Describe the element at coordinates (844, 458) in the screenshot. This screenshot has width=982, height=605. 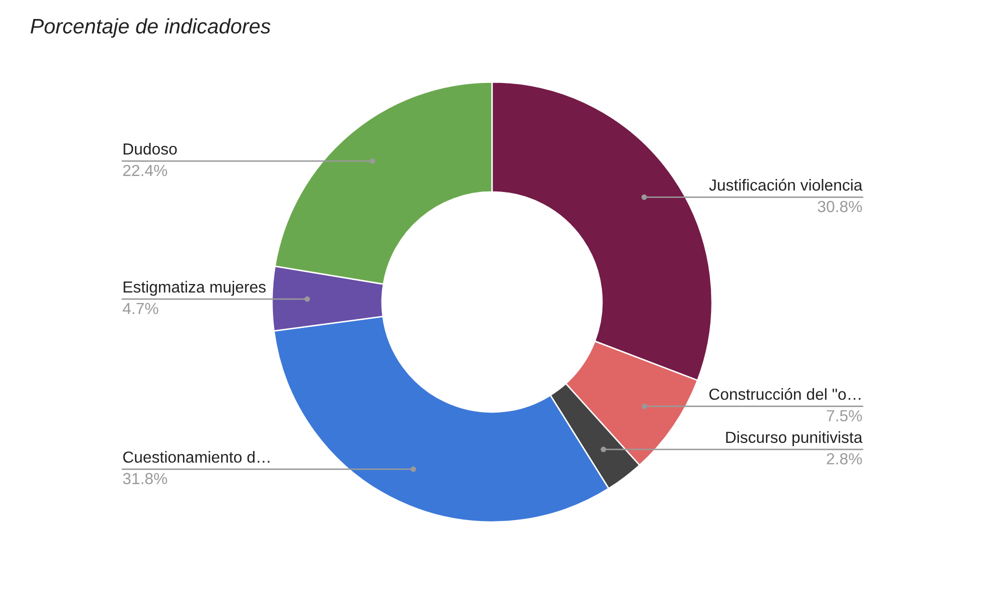
I see `data-label: 2.8%` at that location.